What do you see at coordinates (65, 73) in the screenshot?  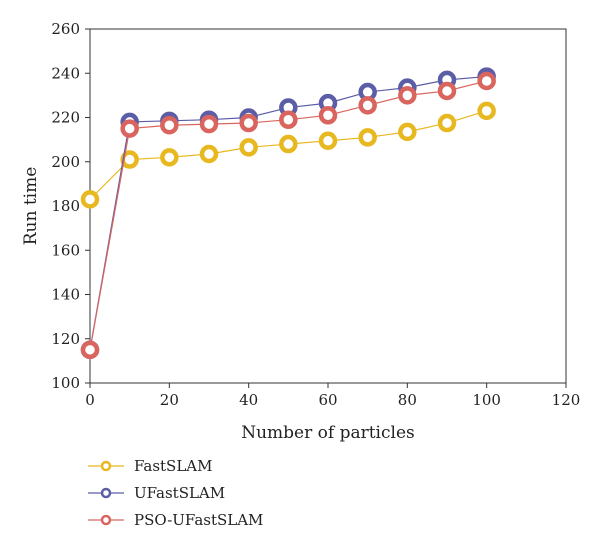 I see `y-tick-label: 240` at bounding box center [65, 73].